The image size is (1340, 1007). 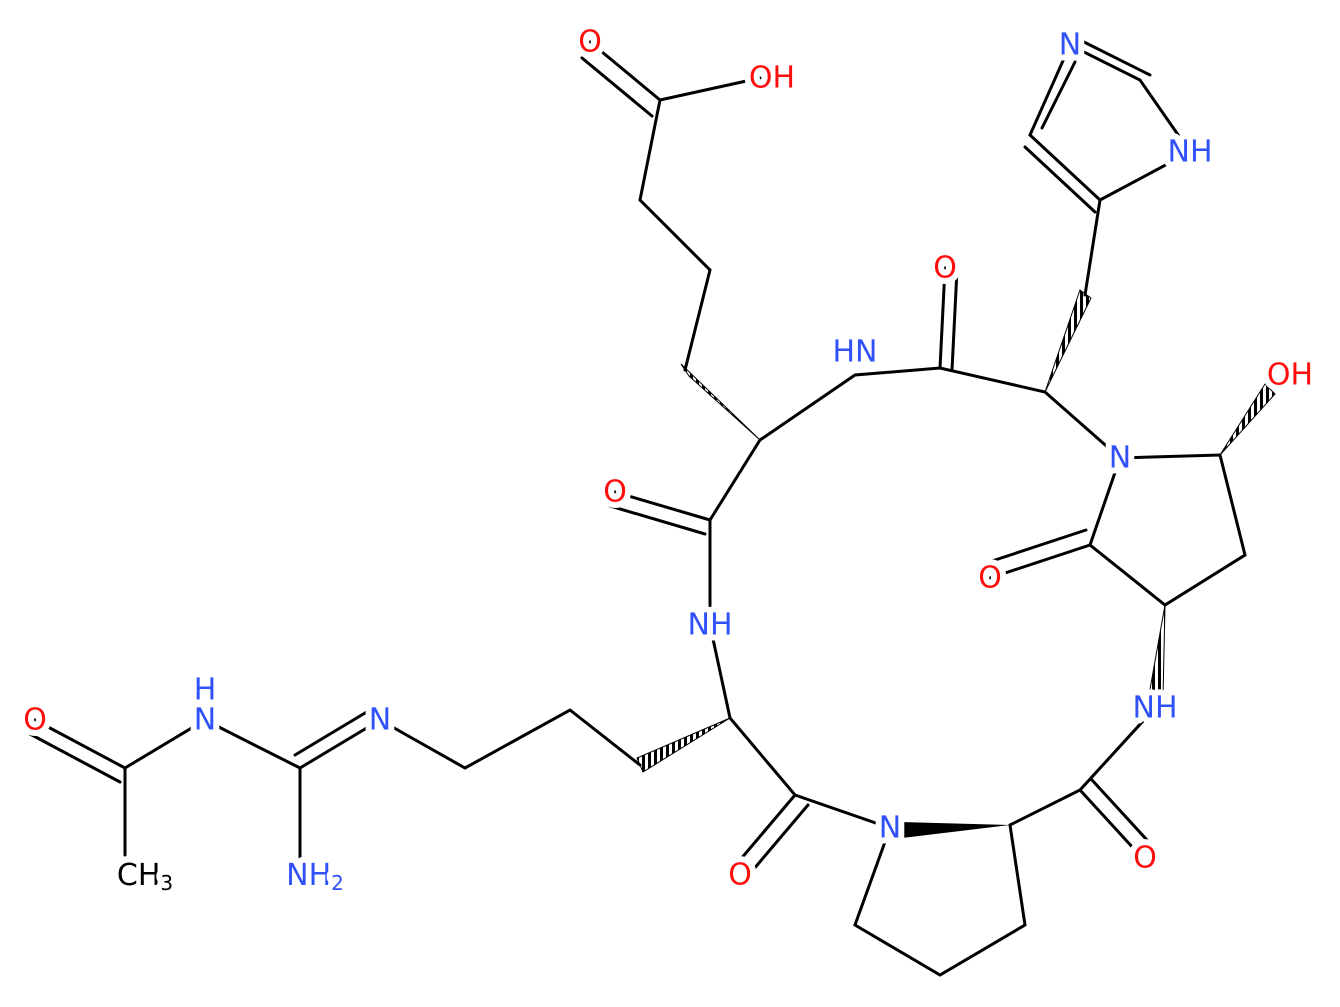 What do you see at coordinates (855, 352) in the screenshot?
I see `atom-label: HN` at bounding box center [855, 352].